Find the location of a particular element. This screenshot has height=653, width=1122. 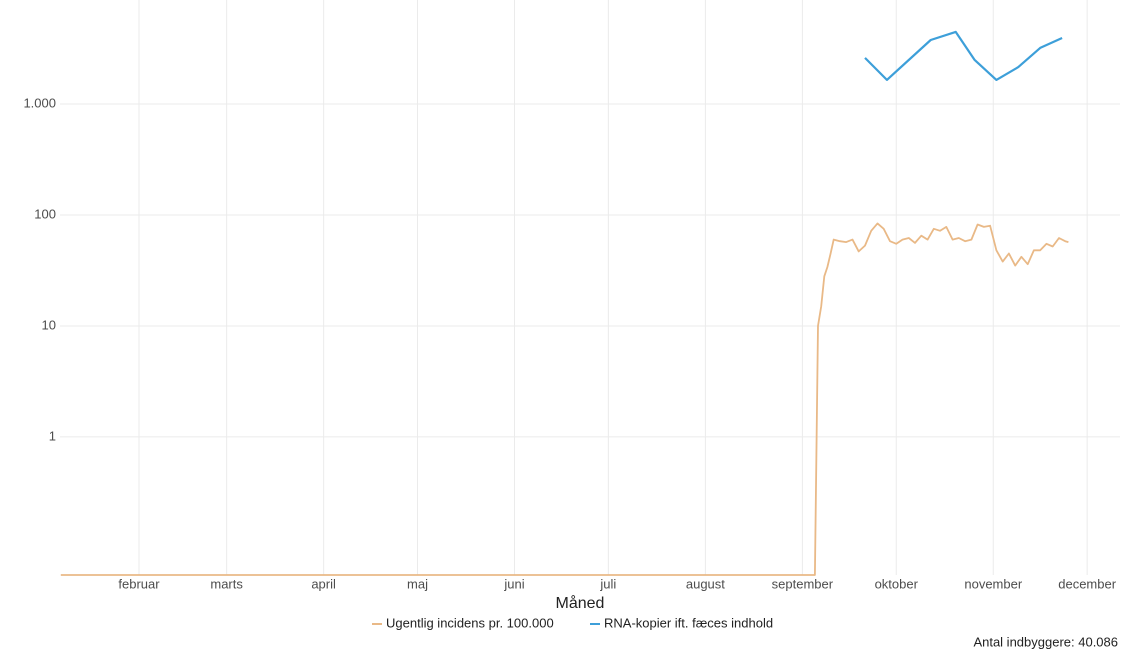

y-tick-label: 100 is located at coordinates (45, 213).